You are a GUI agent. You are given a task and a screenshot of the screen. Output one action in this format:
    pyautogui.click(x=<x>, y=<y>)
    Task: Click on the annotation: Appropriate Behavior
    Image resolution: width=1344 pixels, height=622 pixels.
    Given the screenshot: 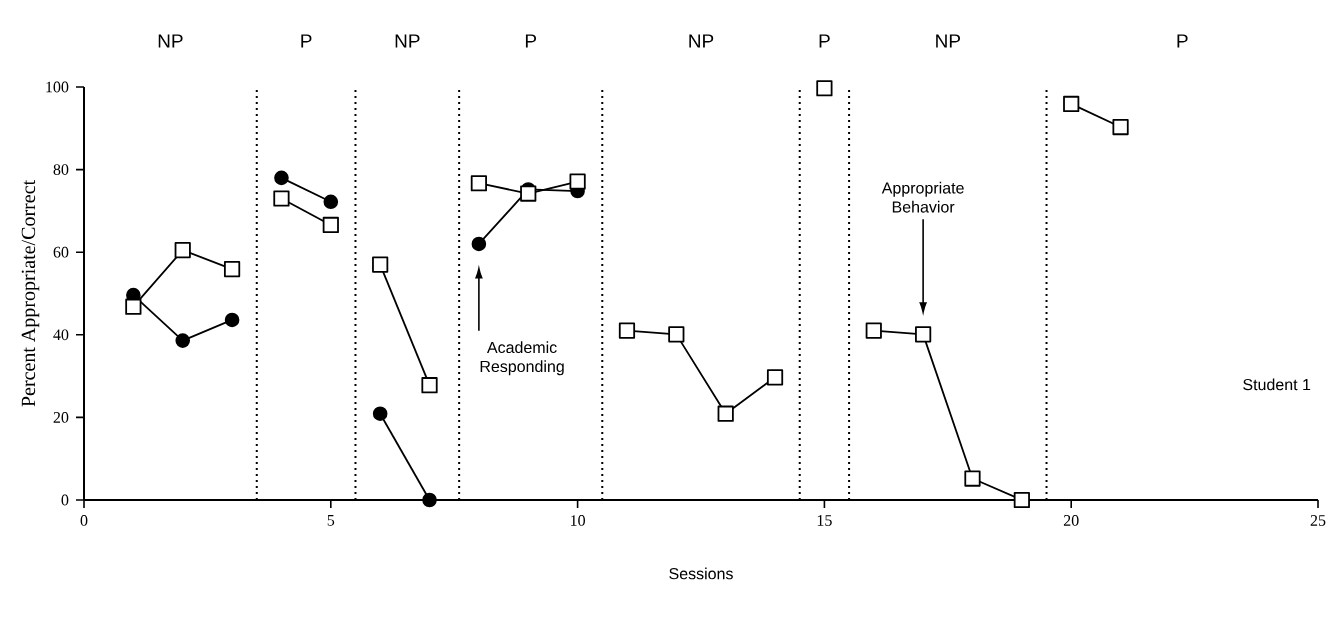 What is the action you would take?
    pyautogui.click(x=922, y=197)
    